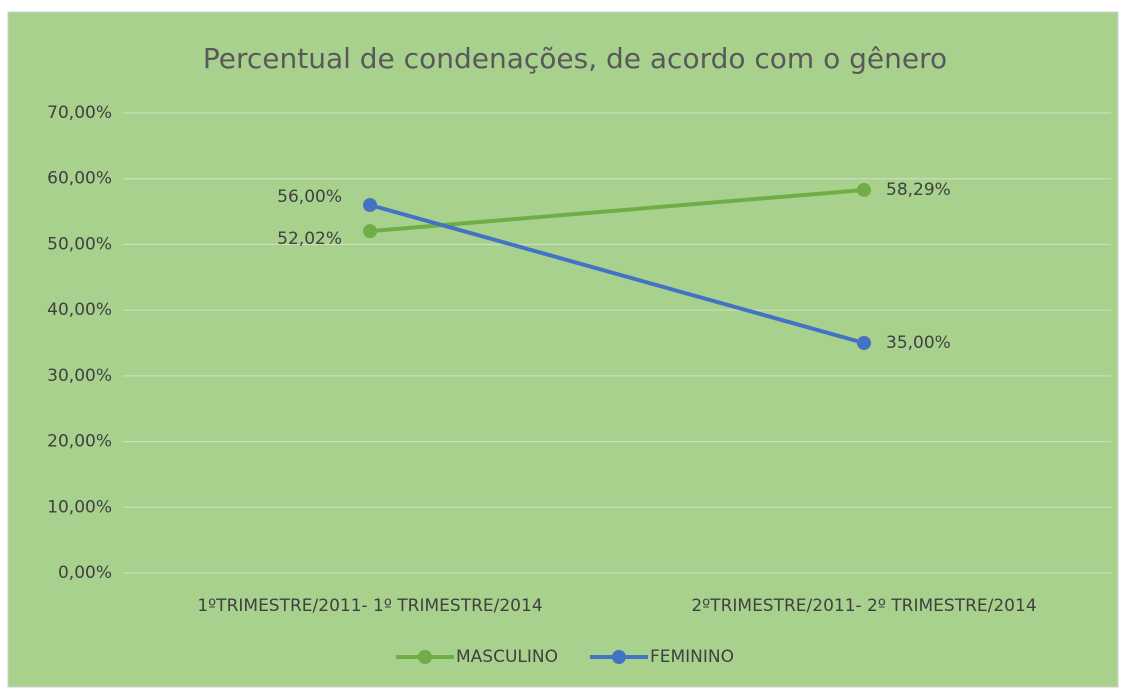  I want to click on y-tick-label: 0,00%, so click(85, 573).